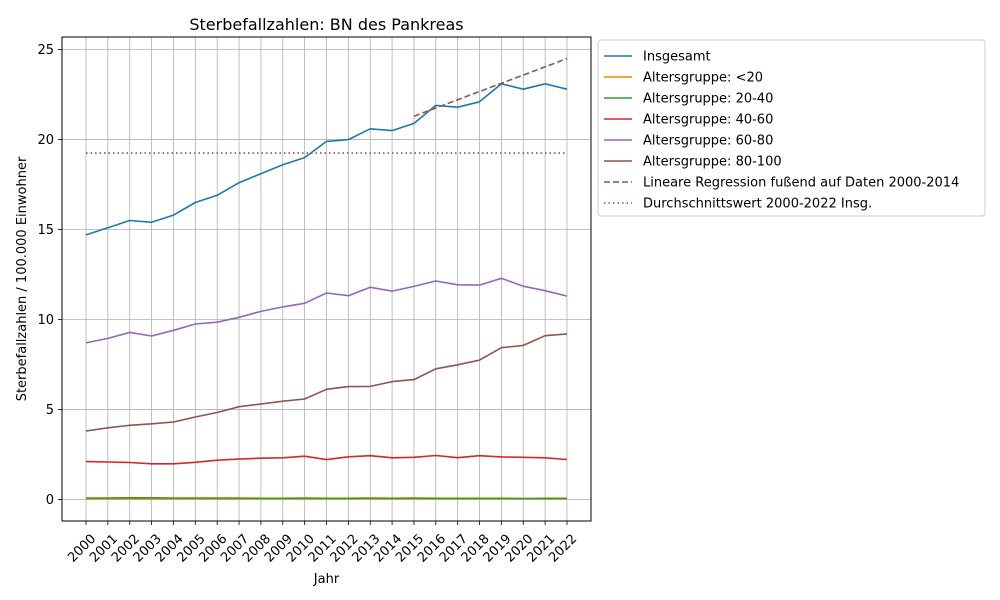  Describe the element at coordinates (712, 162) in the screenshot. I see `legend-label: Altersgruppe: 80-100` at that location.